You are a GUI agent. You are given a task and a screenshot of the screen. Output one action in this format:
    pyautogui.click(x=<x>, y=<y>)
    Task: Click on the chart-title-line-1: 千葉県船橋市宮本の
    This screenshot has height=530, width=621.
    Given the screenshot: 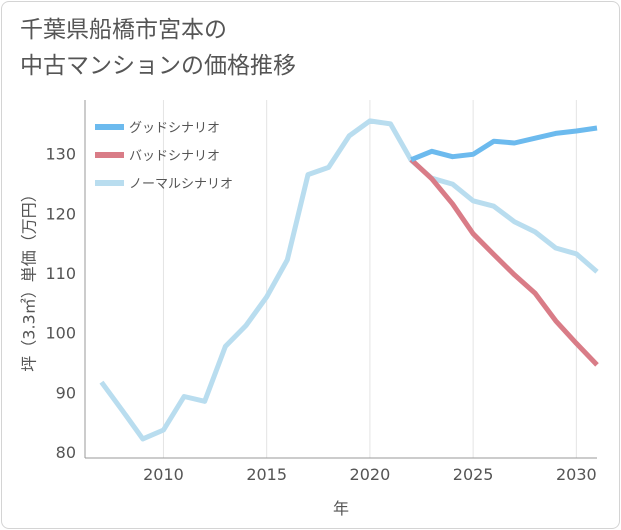 What is the action you would take?
    pyautogui.click(x=123, y=30)
    